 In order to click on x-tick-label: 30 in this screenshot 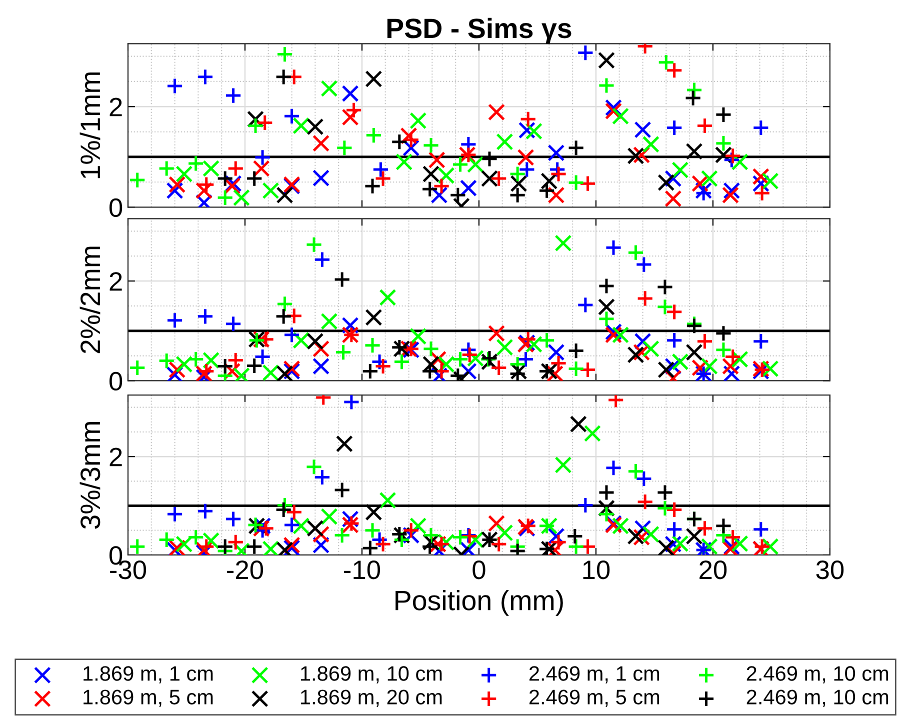, I will do `click(830, 570)`.